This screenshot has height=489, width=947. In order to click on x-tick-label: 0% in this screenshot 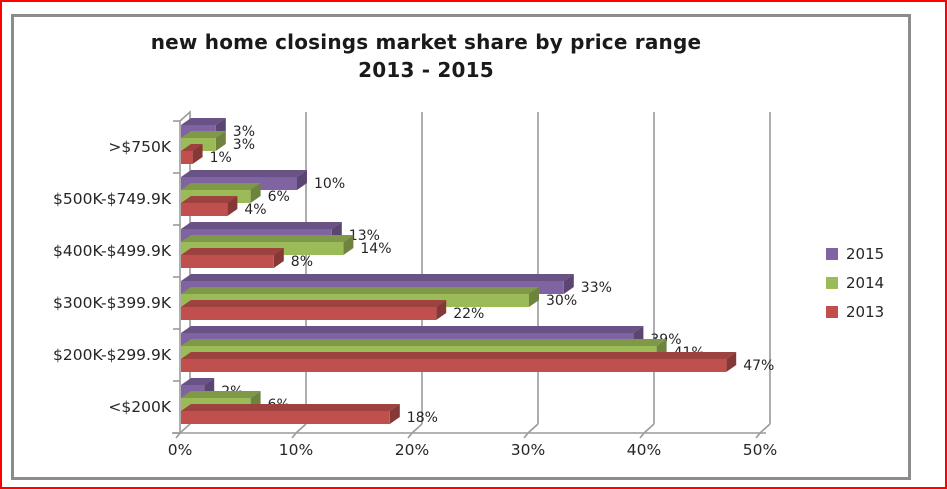, I will do `click(180, 450)`.